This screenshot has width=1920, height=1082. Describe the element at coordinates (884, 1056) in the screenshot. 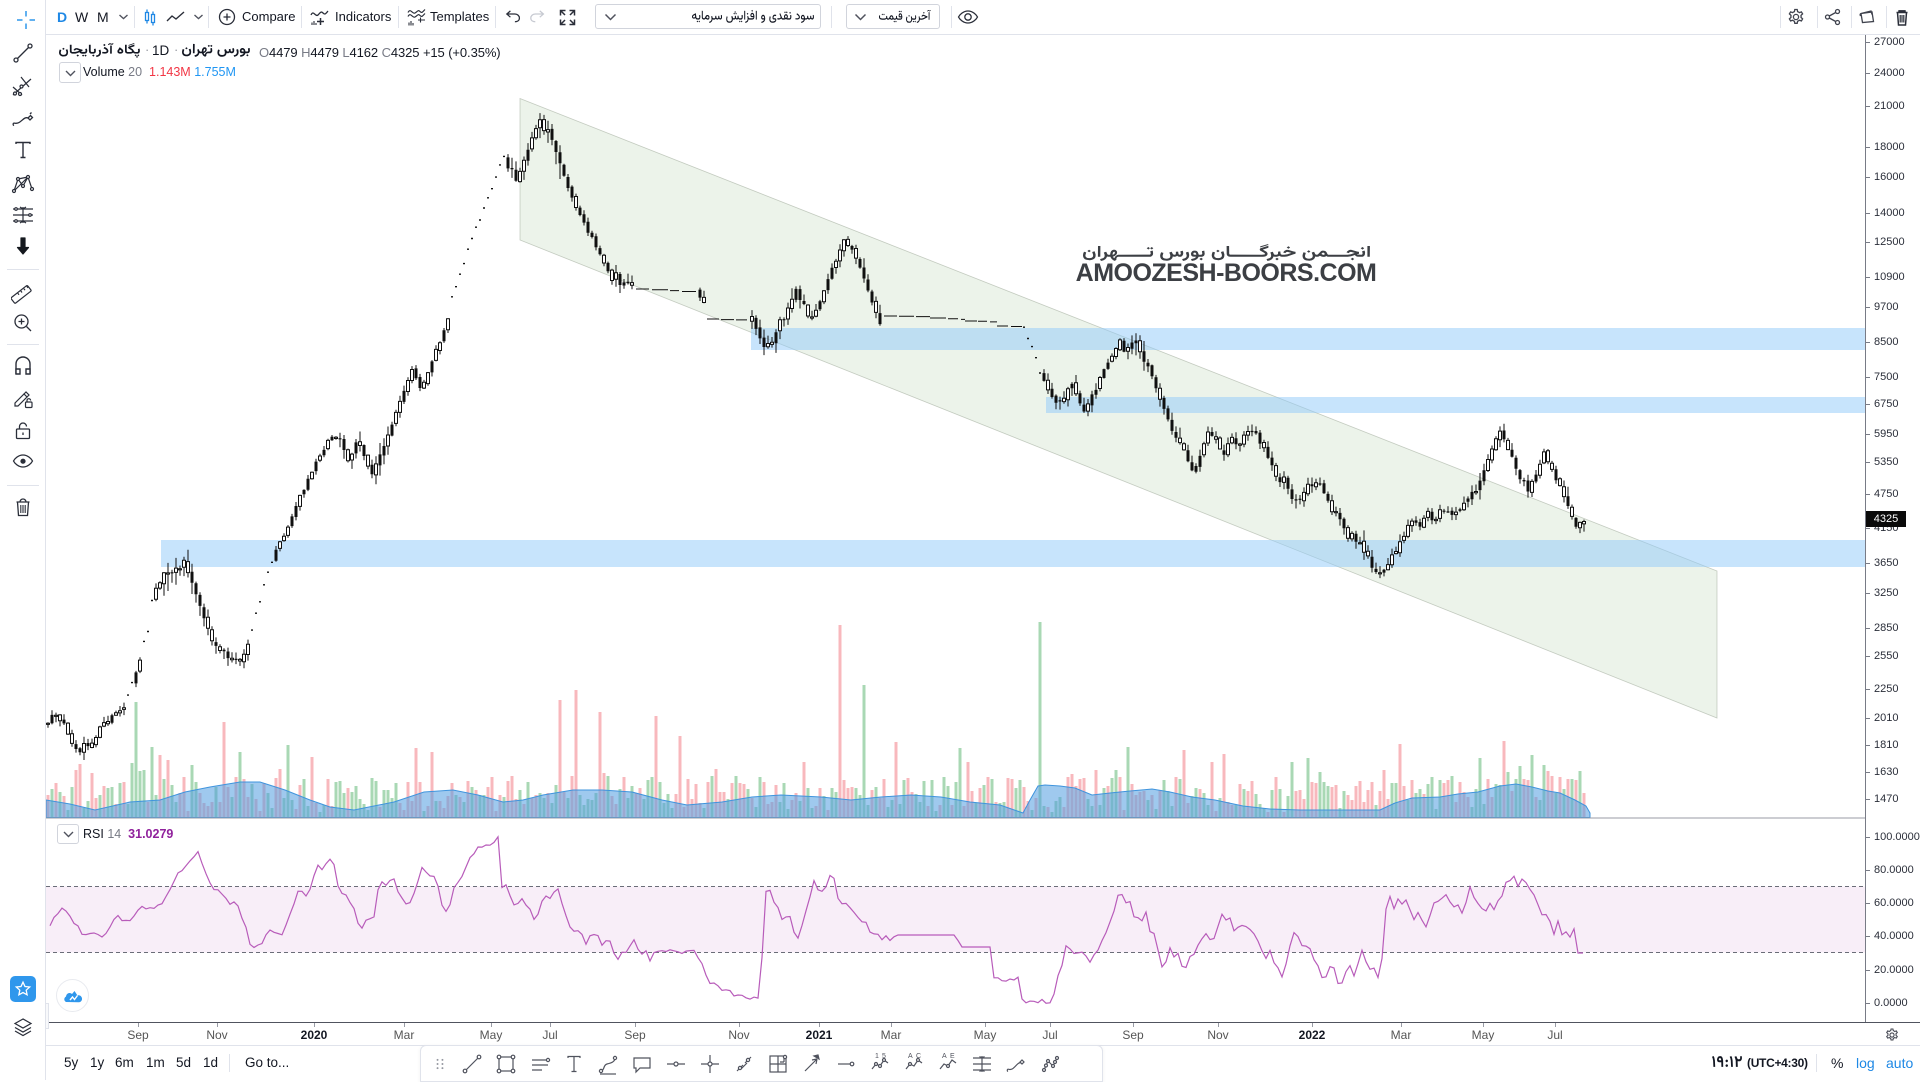

I see `svg-text: 5` at that location.